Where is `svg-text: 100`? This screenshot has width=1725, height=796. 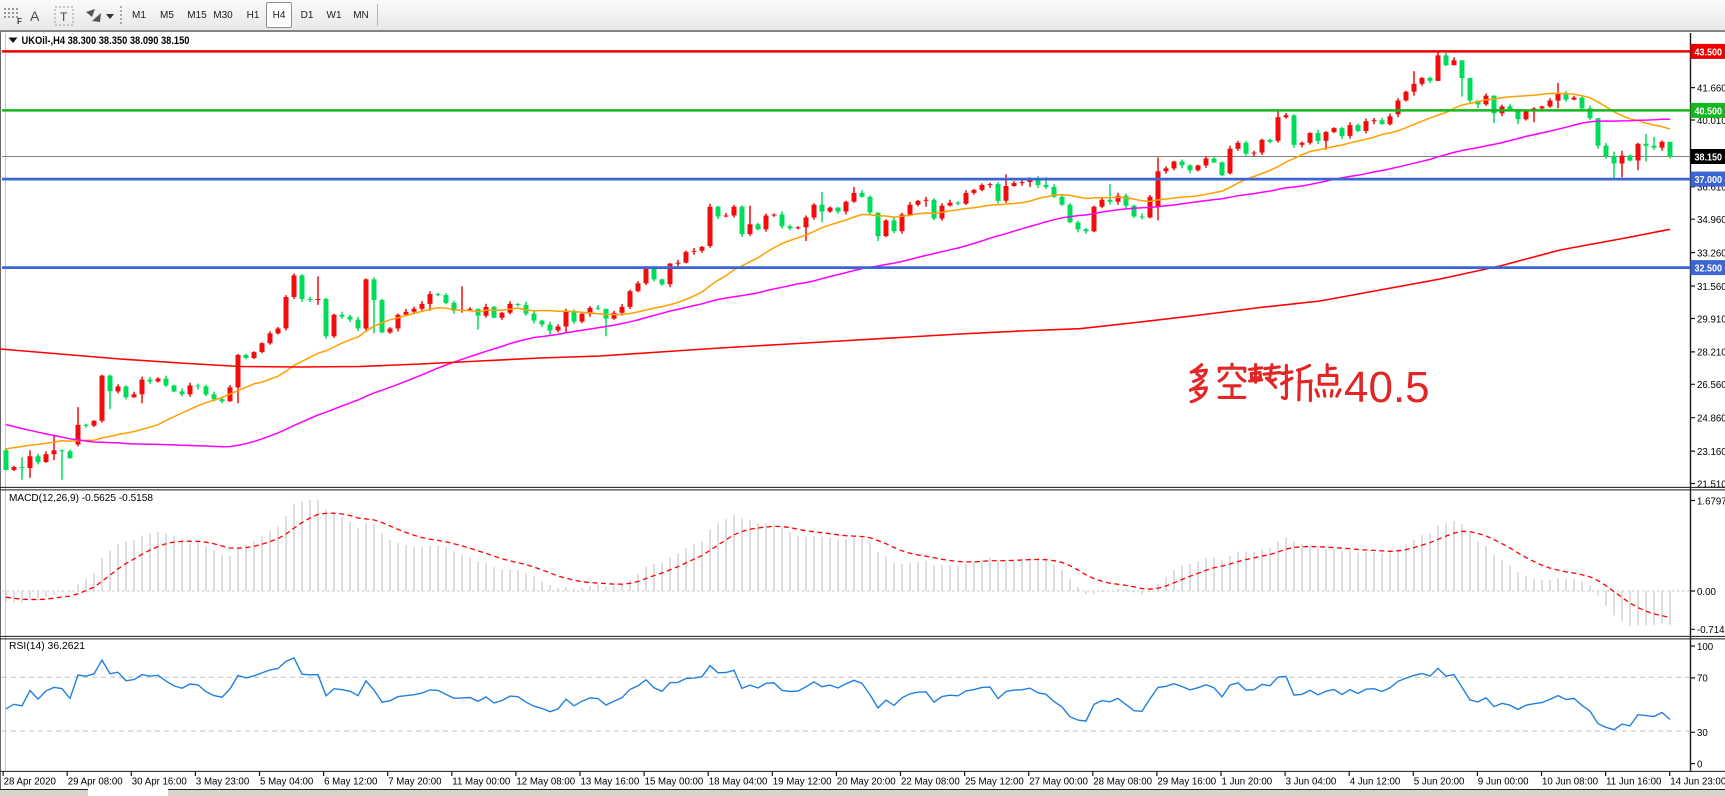 svg-text: 100 is located at coordinates (1705, 647).